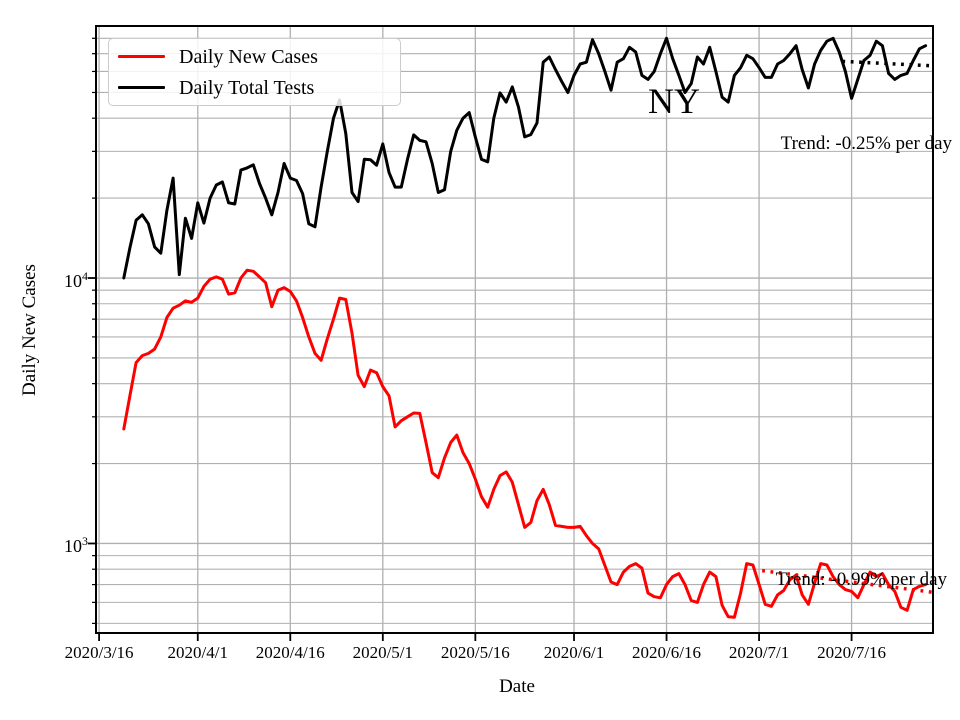  I want to click on x-tick-label: 2020/3/16, so click(99, 652).